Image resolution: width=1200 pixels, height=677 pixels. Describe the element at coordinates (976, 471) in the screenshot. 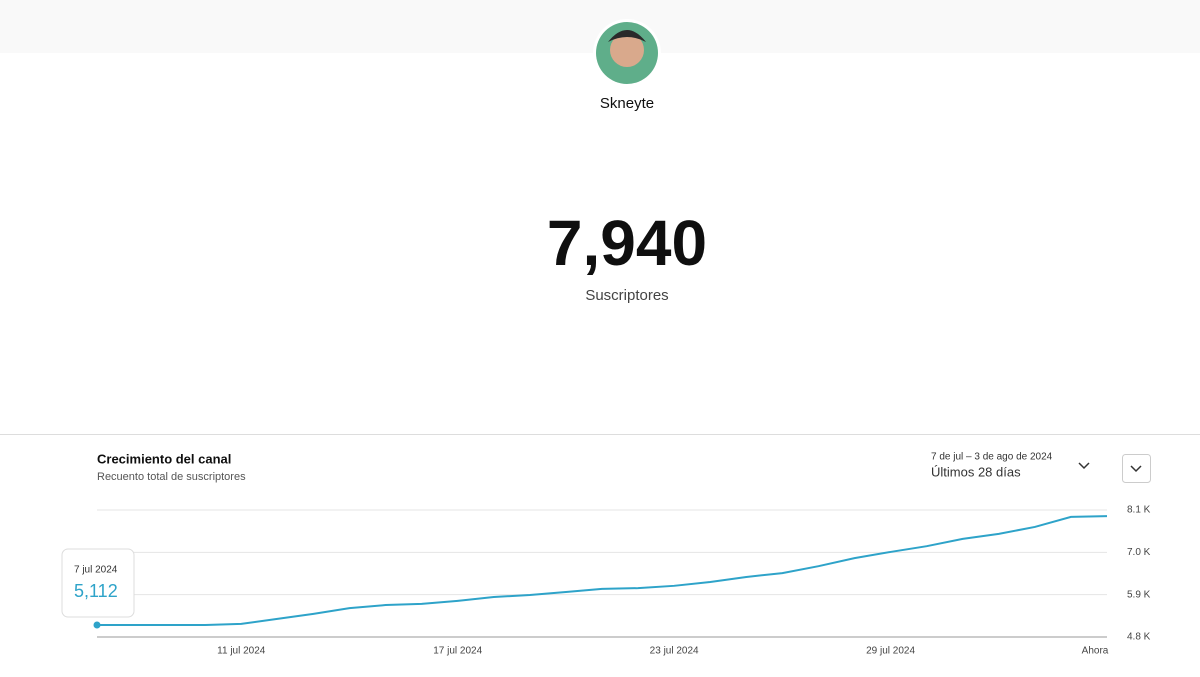

I see `period: Últimos 28 días` at that location.